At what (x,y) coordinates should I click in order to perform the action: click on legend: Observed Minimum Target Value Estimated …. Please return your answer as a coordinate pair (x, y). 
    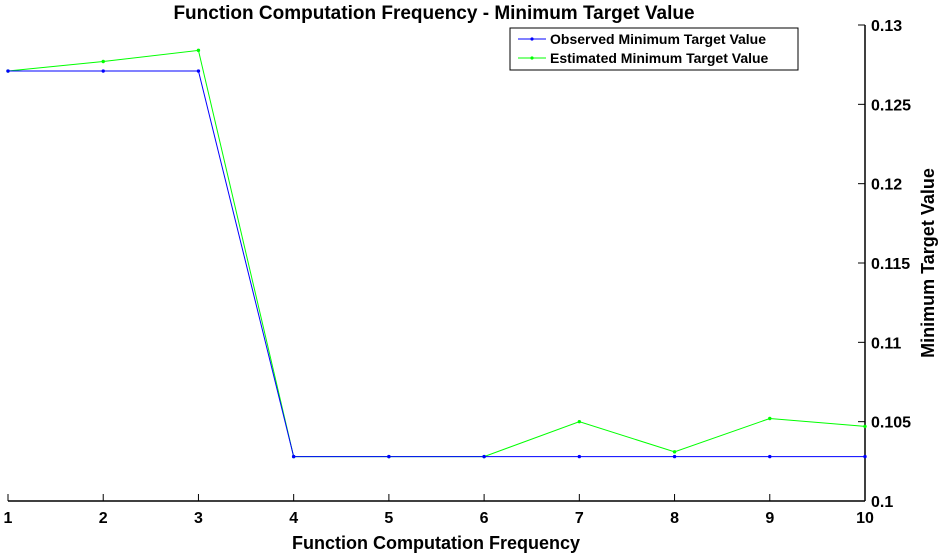
    Looking at the image, I should click on (654, 49).